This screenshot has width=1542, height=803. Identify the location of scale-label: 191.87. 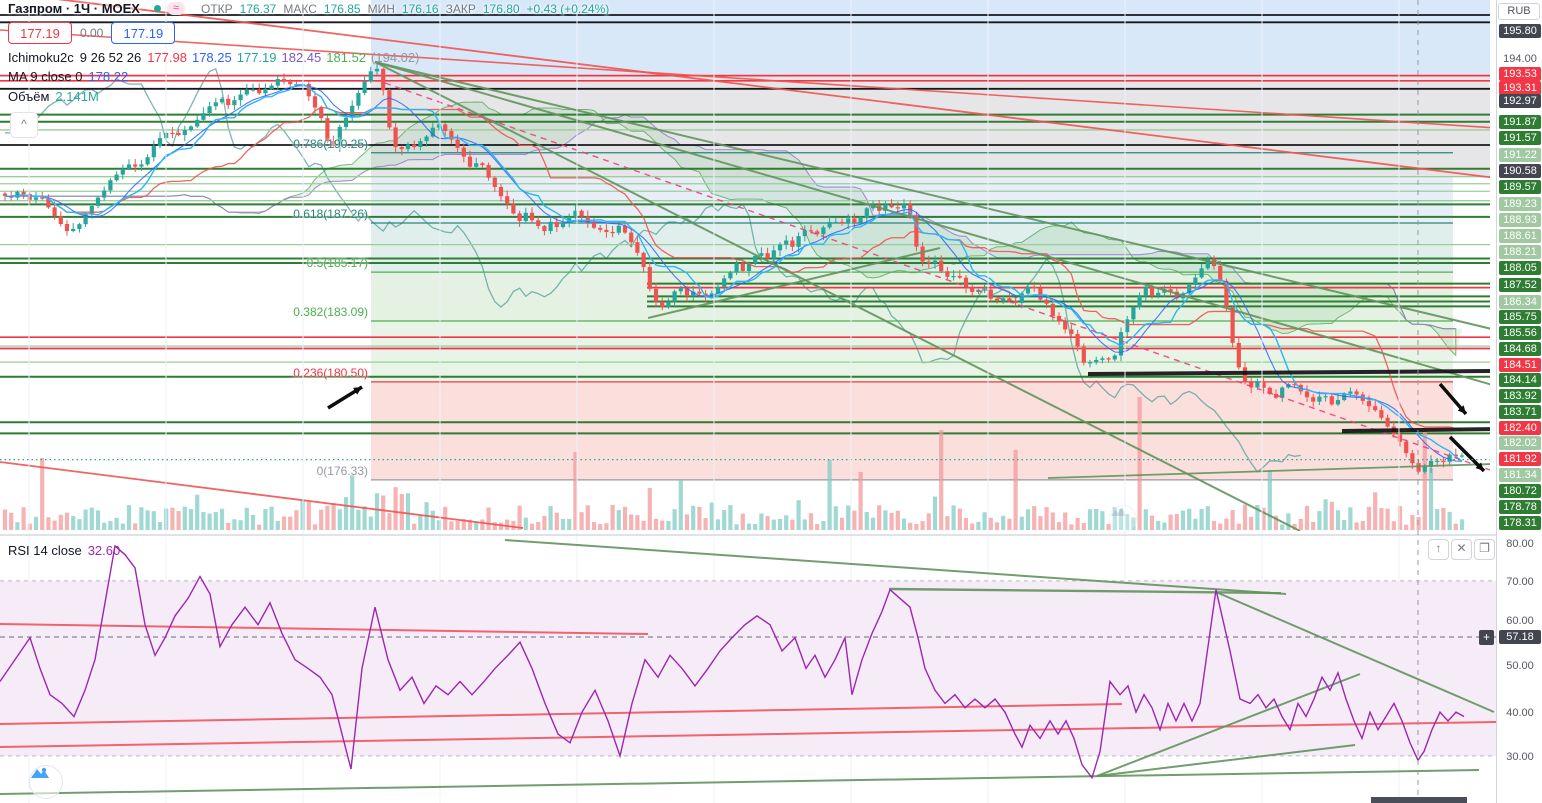
(1520, 122).